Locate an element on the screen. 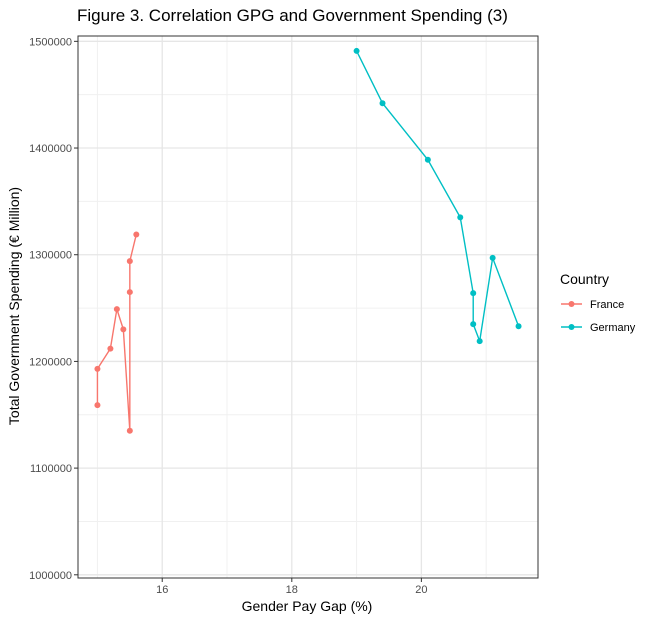  legend: Country France Germany is located at coordinates (598, 302).